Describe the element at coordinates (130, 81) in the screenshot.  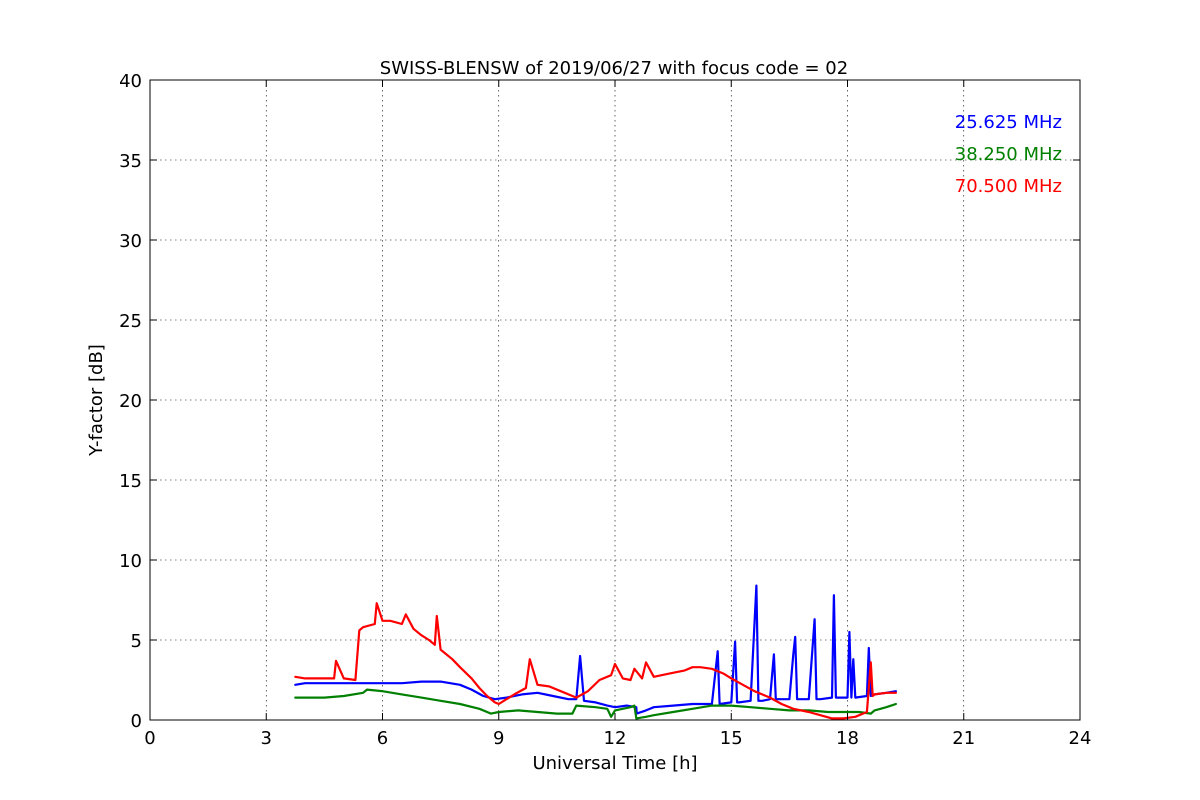
I see `y-tick-label: 40` at that location.